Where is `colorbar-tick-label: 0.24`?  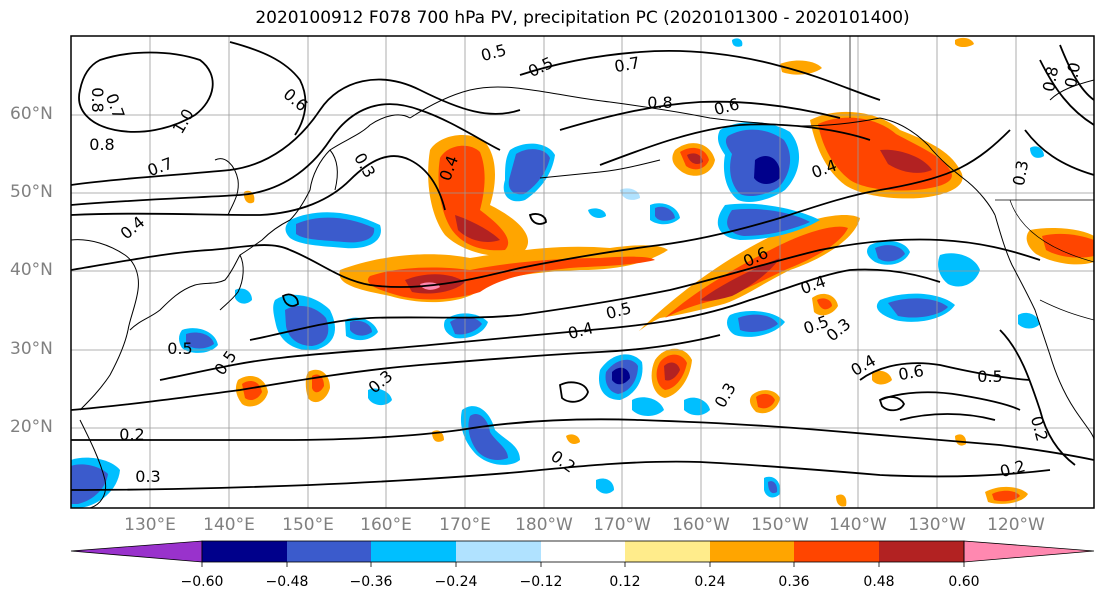
colorbar-tick-label: 0.24 is located at coordinates (710, 582).